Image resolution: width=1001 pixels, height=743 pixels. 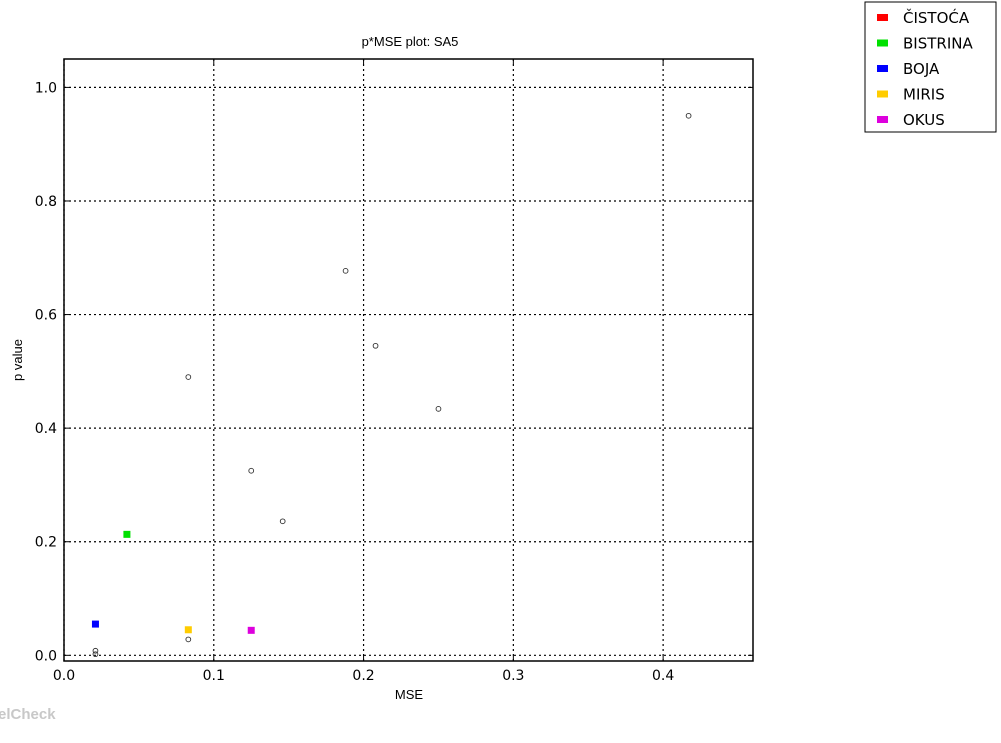 I want to click on legend-label: BISTRINA, so click(x=938, y=44).